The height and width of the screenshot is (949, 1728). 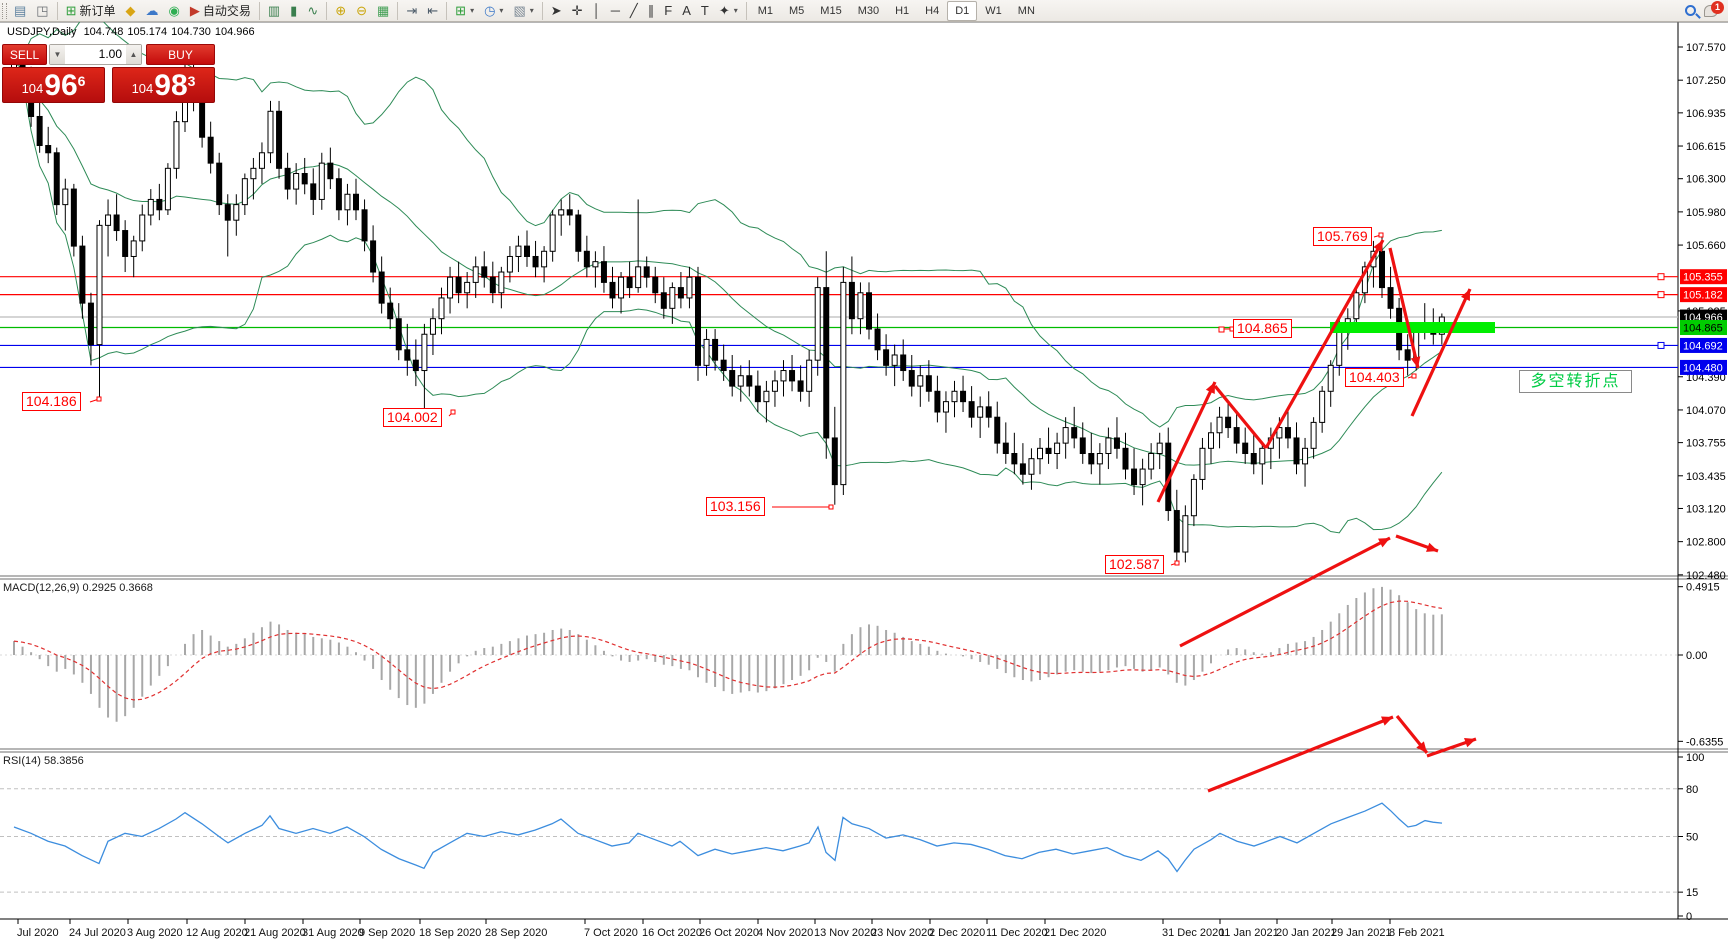 I want to click on highlight-bar, so click(x=1412, y=328).